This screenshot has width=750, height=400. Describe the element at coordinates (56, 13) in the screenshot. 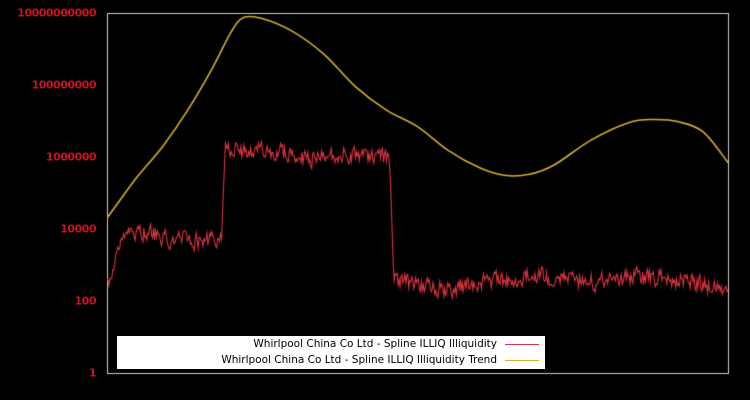

I see `y-axis-tick-label: 10000000000` at that location.